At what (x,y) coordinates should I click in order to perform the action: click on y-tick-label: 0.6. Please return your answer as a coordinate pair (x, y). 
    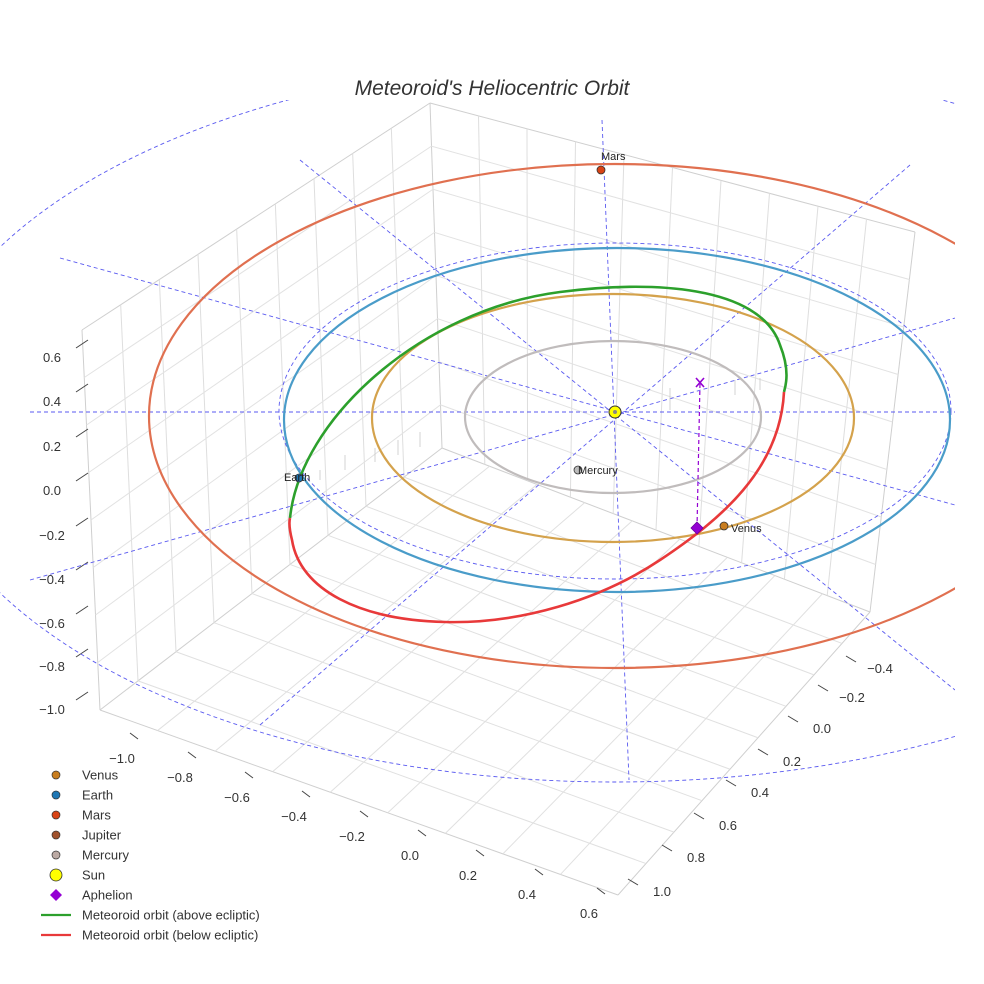
    Looking at the image, I should click on (728, 825).